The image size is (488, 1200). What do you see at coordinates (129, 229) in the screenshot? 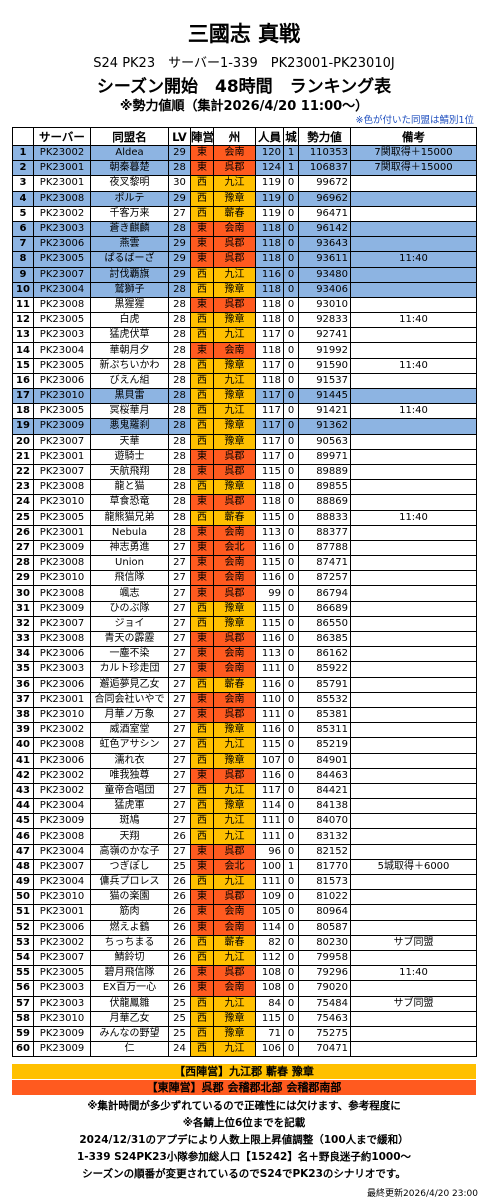
I see `table-cell: 蒼き麒麟` at bounding box center [129, 229].